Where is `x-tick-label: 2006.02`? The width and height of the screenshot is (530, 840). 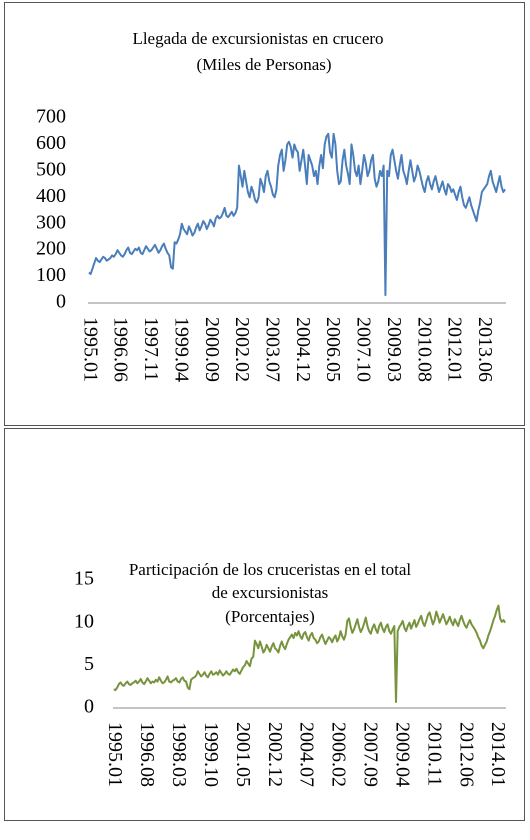 x-tick-label: 2006.02 is located at coordinates (339, 754).